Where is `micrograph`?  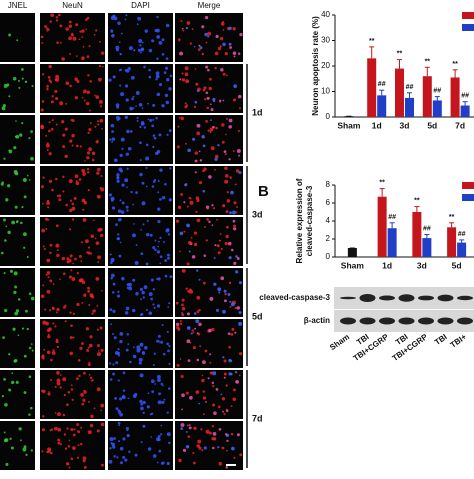
micrograph is located at coordinates (209, 445).